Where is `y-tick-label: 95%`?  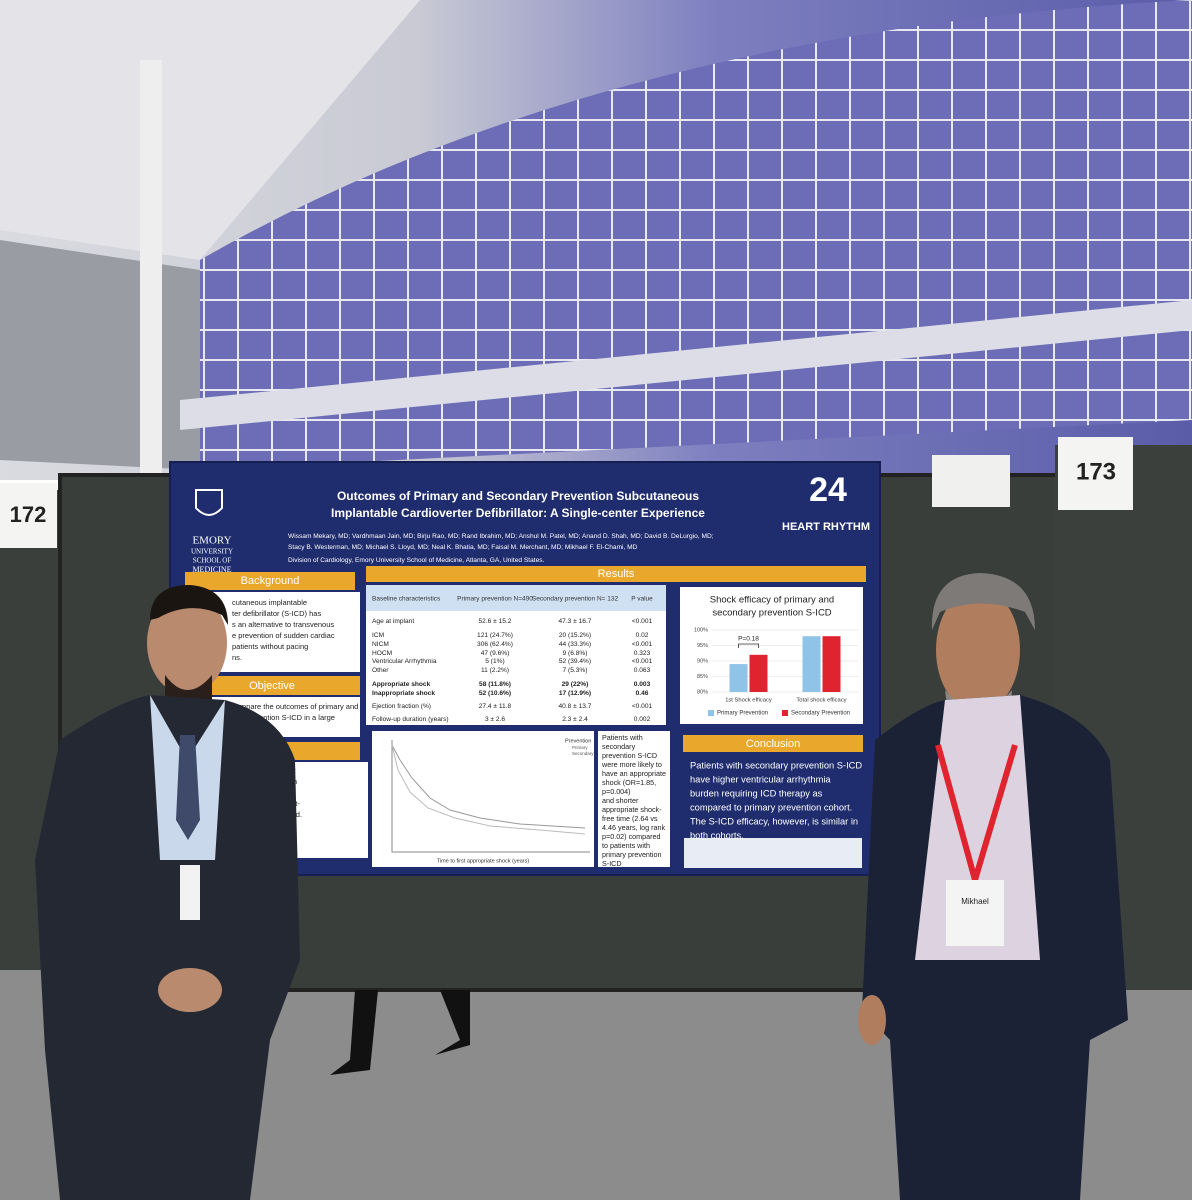
y-tick-label: 95% is located at coordinates (702, 646).